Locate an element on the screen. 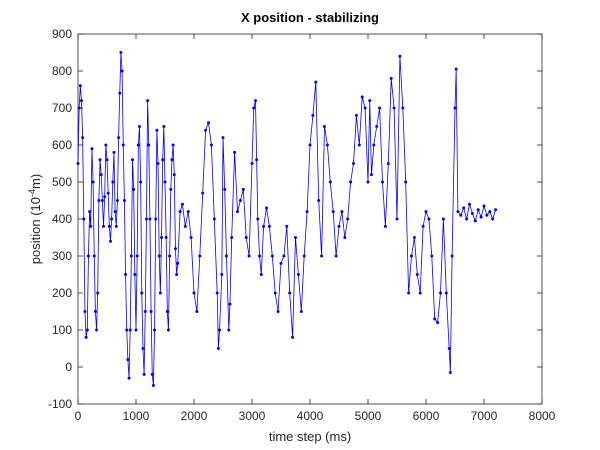 The width and height of the screenshot is (600, 450). y-tick-label: 800 is located at coordinates (62, 71).